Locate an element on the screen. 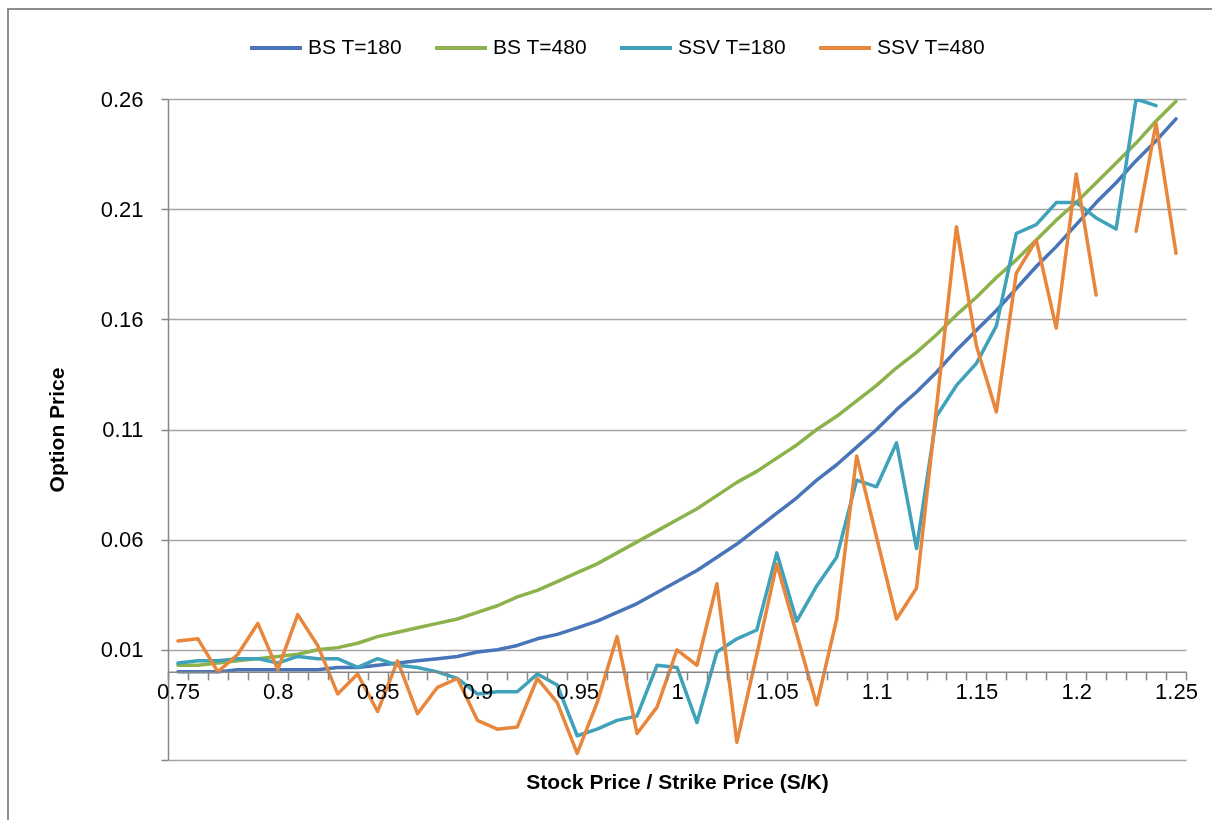  x-tick-label: 0.8 is located at coordinates (278, 692).